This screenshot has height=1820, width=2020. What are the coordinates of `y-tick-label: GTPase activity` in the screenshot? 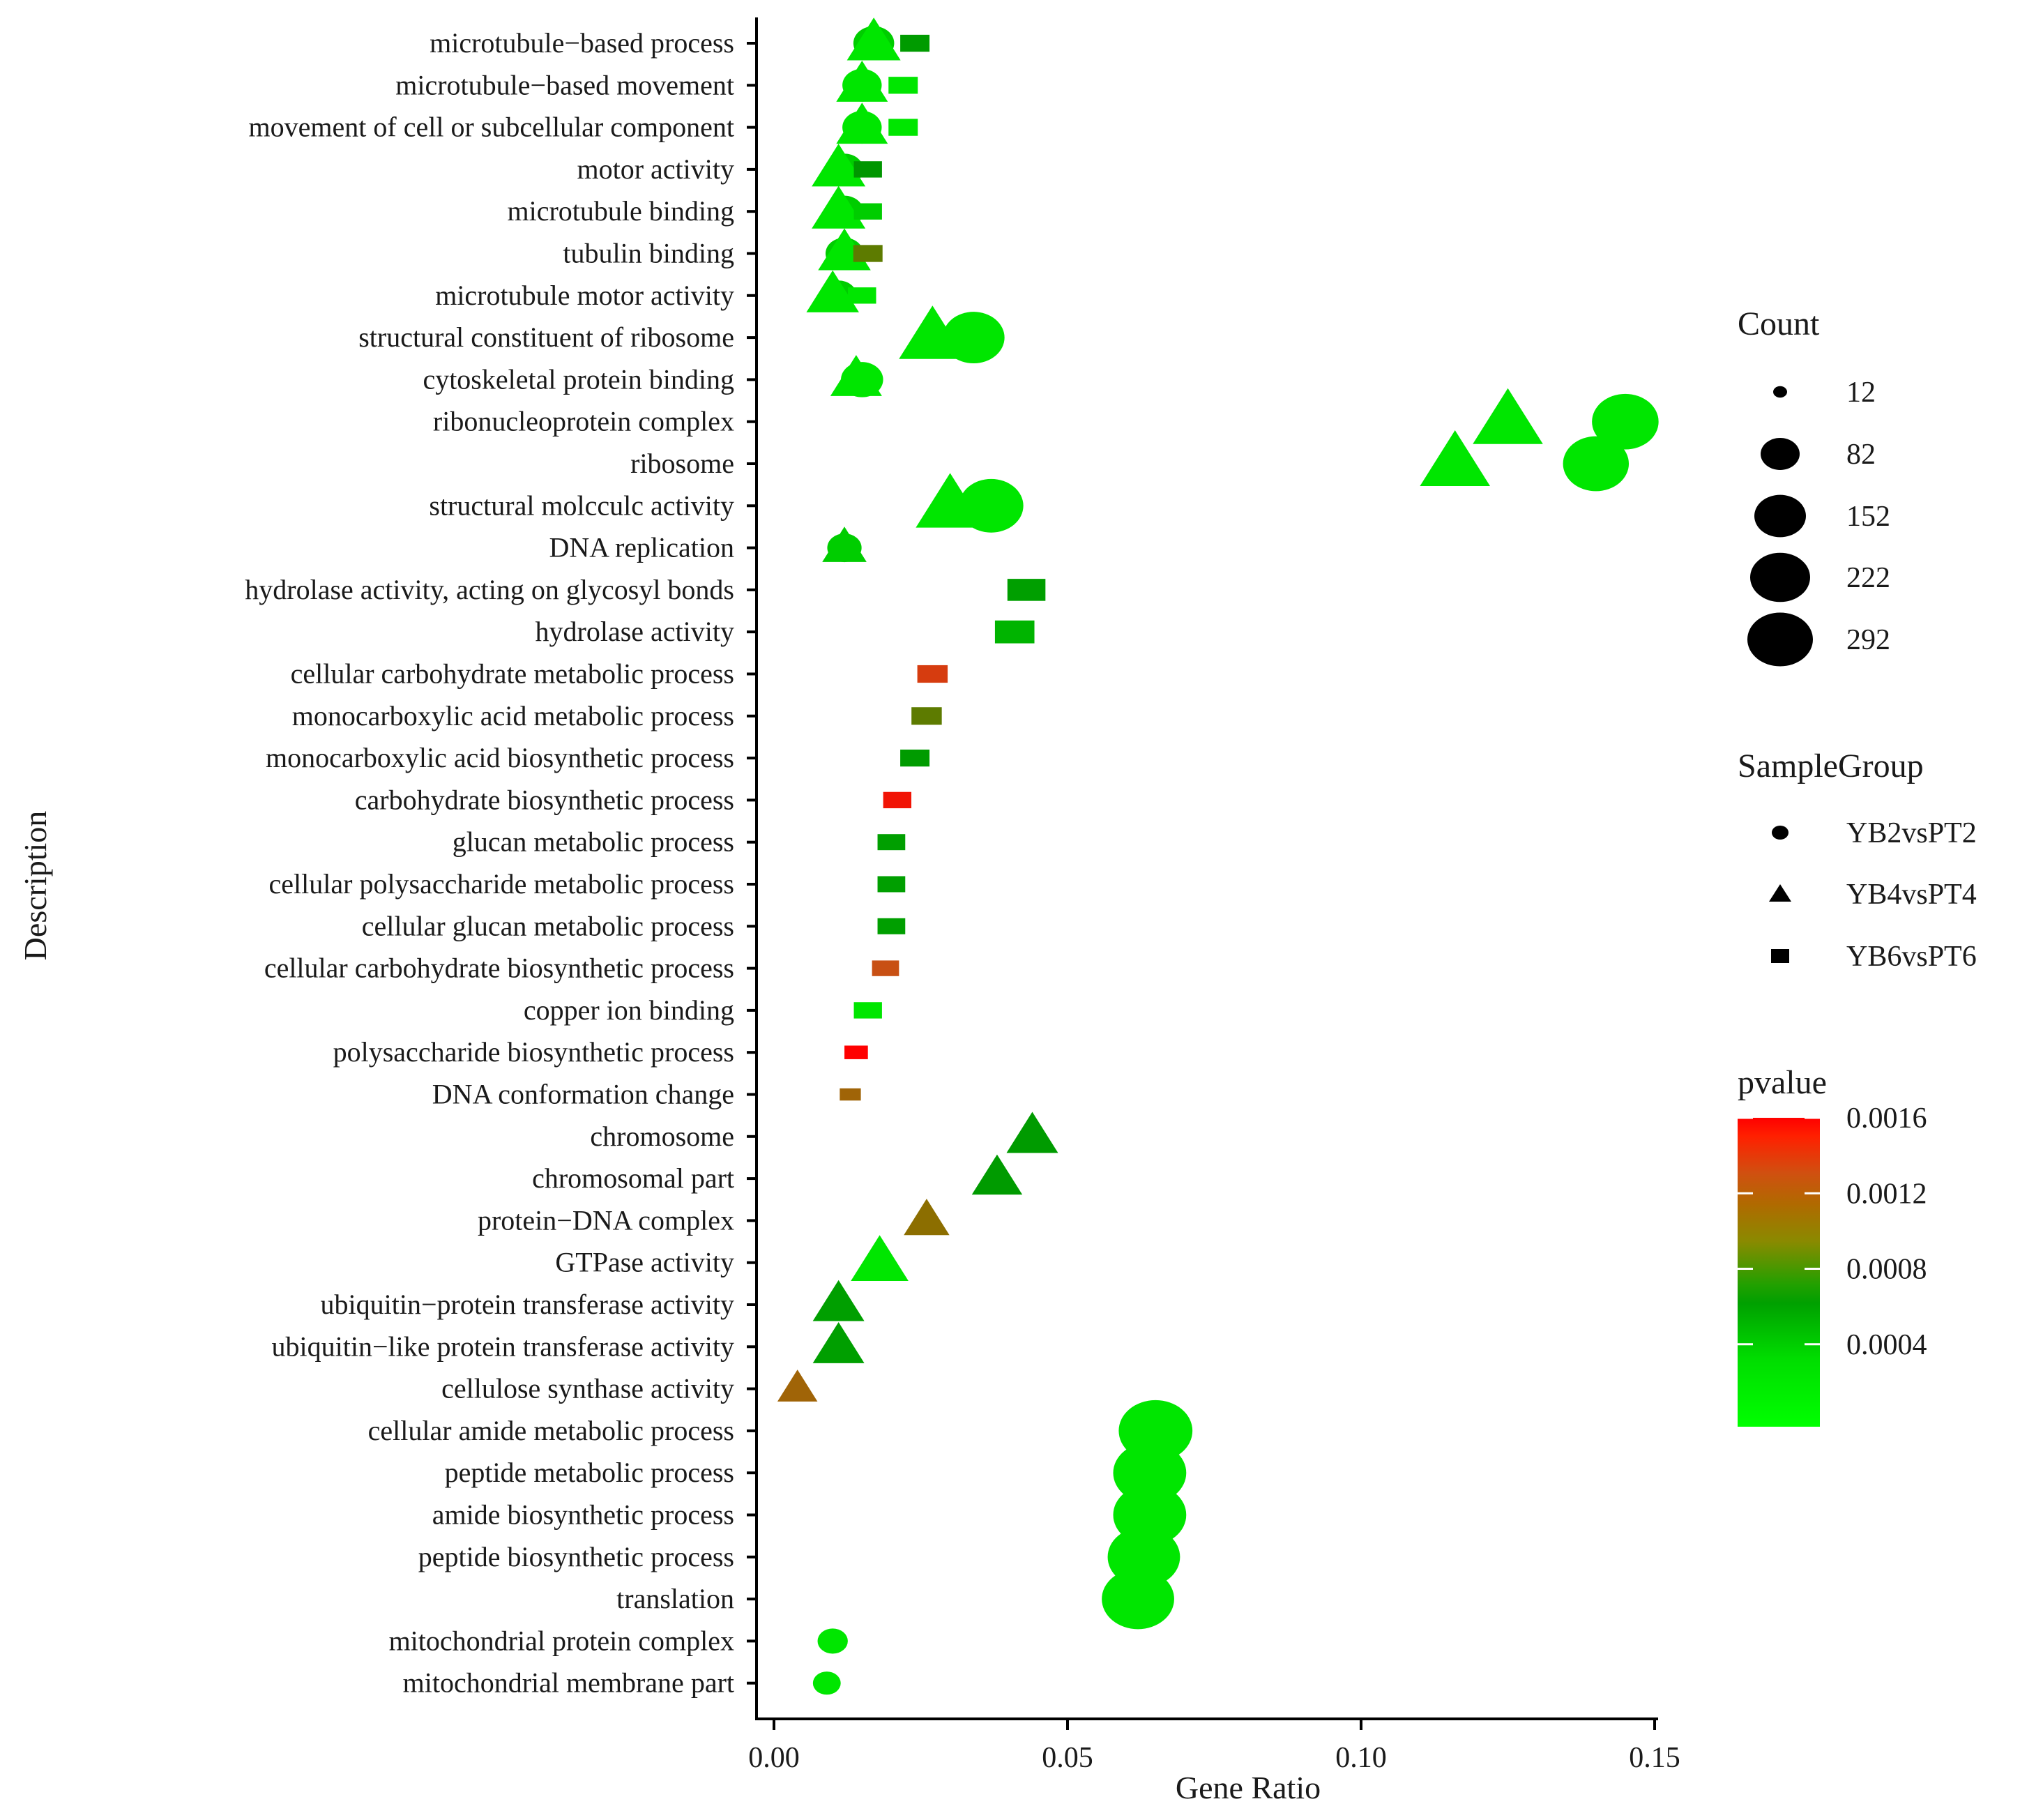 It's located at (644, 1262).